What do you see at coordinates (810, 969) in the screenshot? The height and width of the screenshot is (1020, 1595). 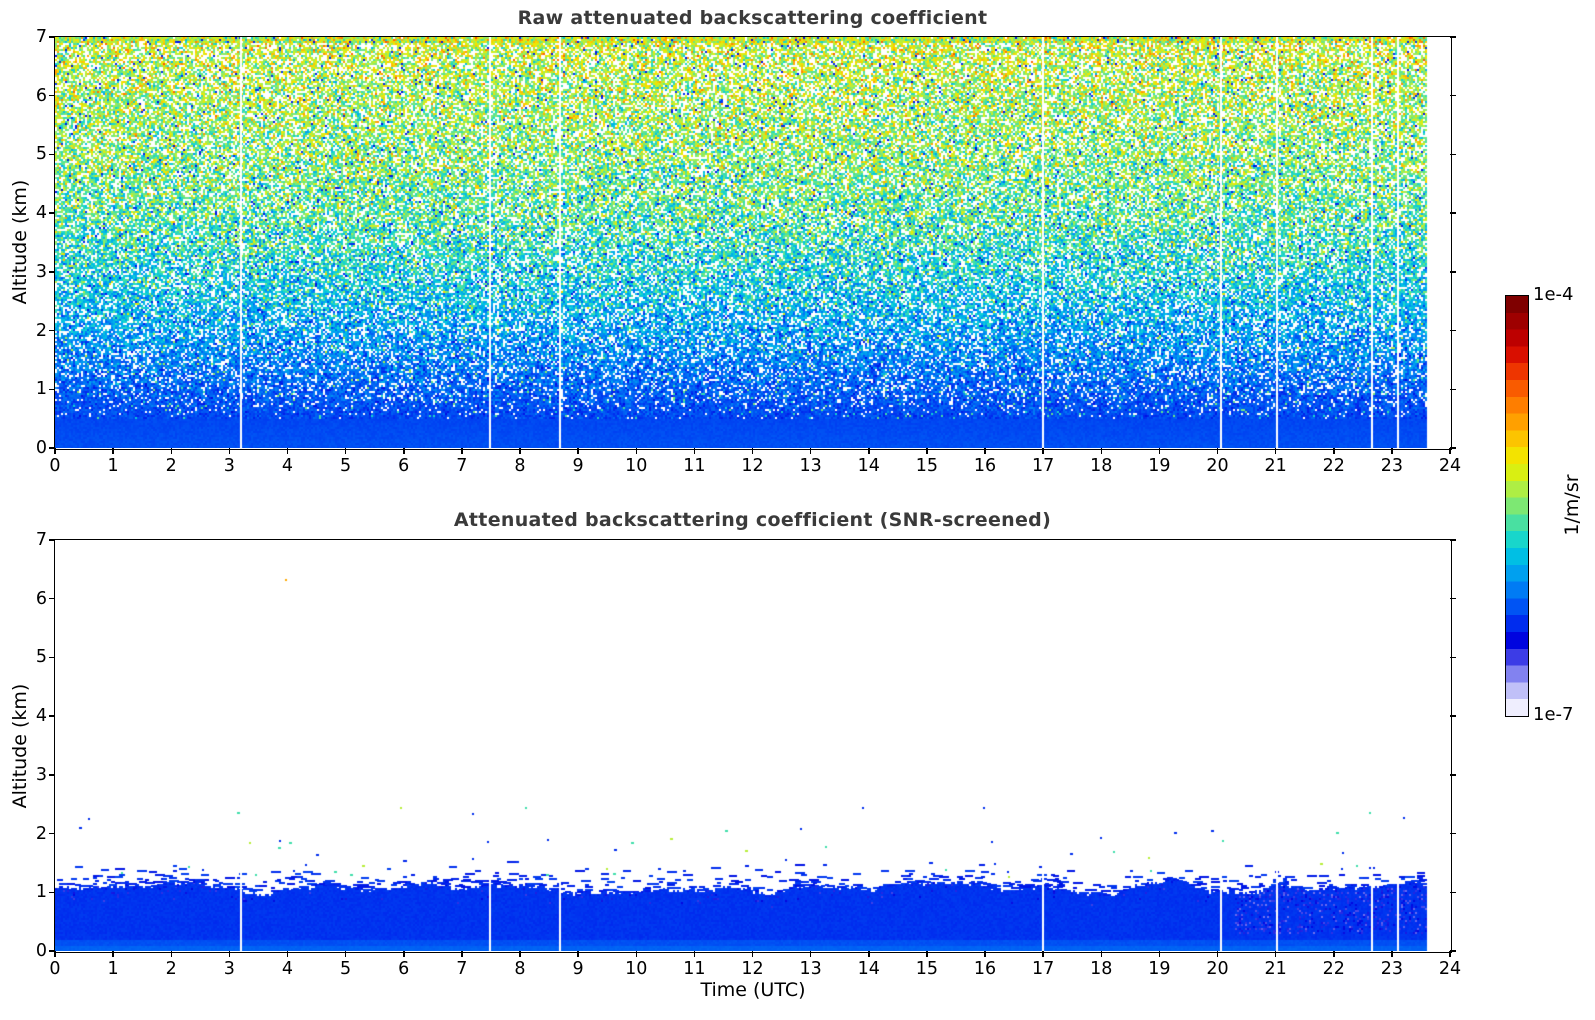 I see `x-tick-label: 13` at bounding box center [810, 969].